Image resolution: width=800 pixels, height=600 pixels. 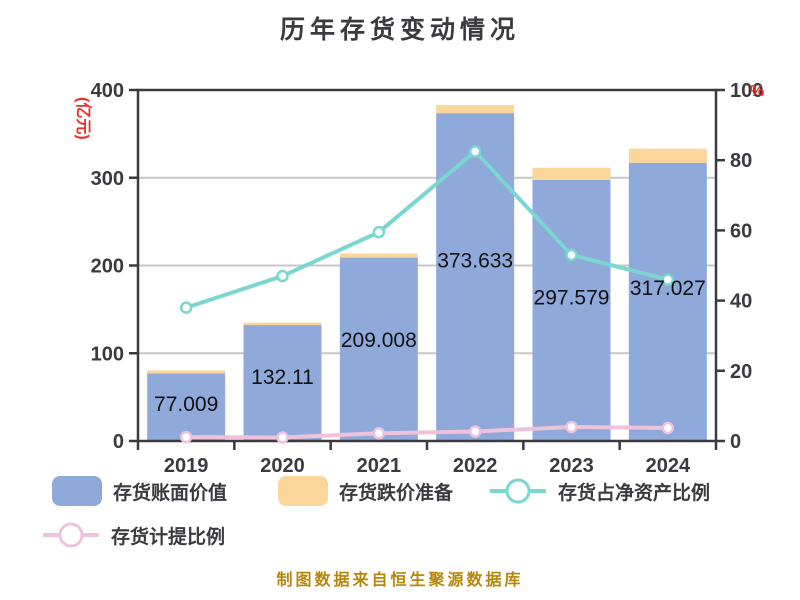 What do you see at coordinates (572, 297) in the screenshot?
I see `bar-data-label: 297.579` at bounding box center [572, 297].